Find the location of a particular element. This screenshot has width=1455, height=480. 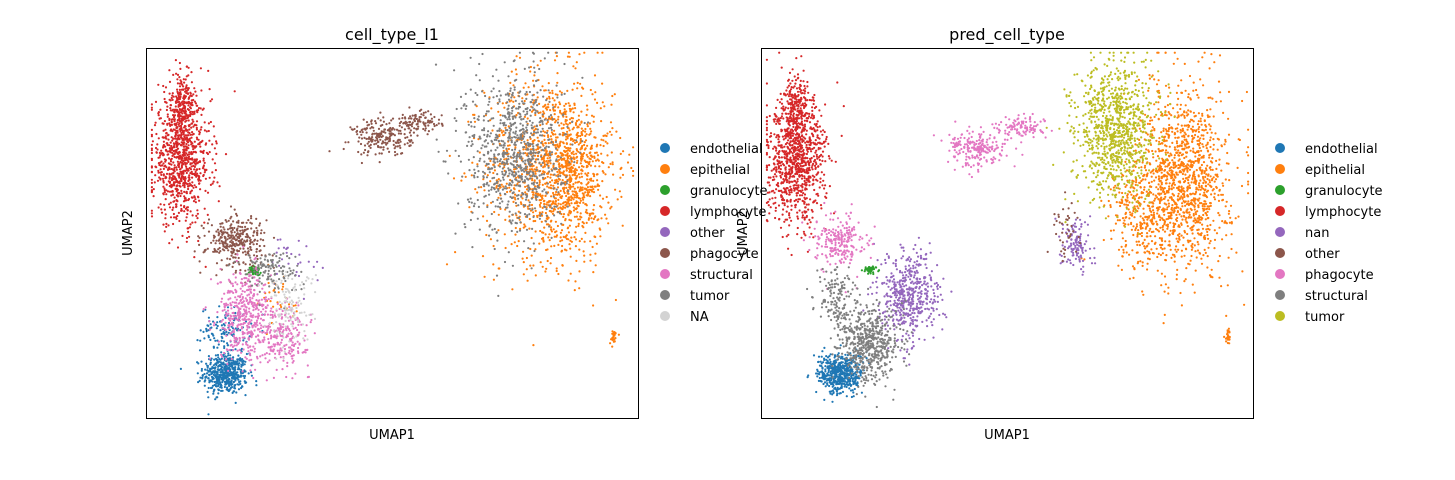

chart-title: cell_type_l1 is located at coordinates (392, 35).